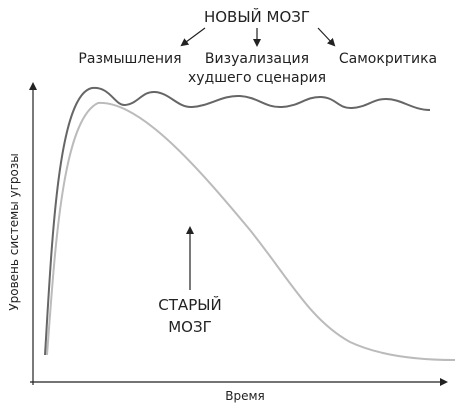  What do you see at coordinates (129, 59) in the screenshot?
I see `label: Размышления` at bounding box center [129, 59].